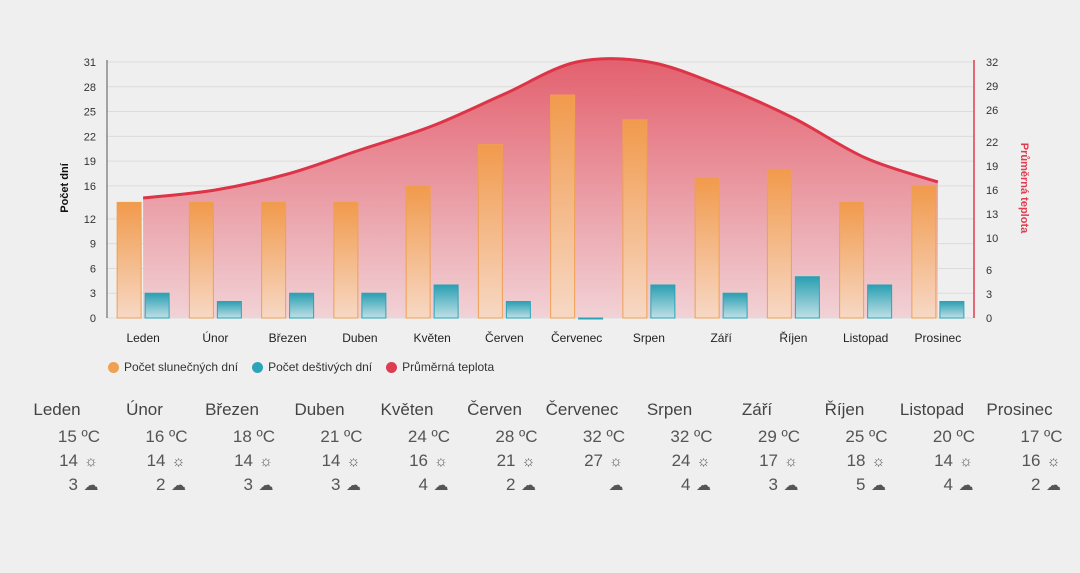  What do you see at coordinates (992, 215) in the screenshot?
I see `y2-tick-label: 13` at bounding box center [992, 215].